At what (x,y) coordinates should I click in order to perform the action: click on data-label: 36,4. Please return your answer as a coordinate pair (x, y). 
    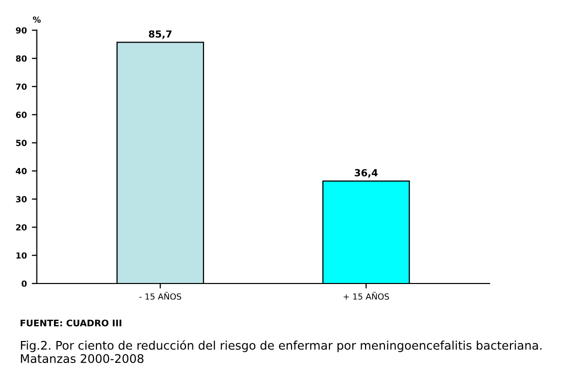
    Looking at the image, I should click on (366, 173).